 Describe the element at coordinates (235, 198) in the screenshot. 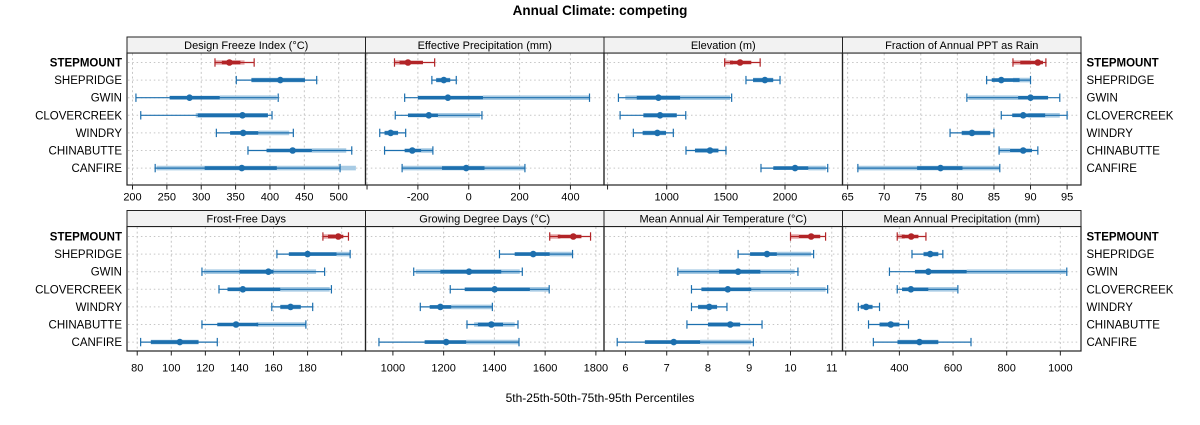

I see `axis-tick-label: 350` at that location.